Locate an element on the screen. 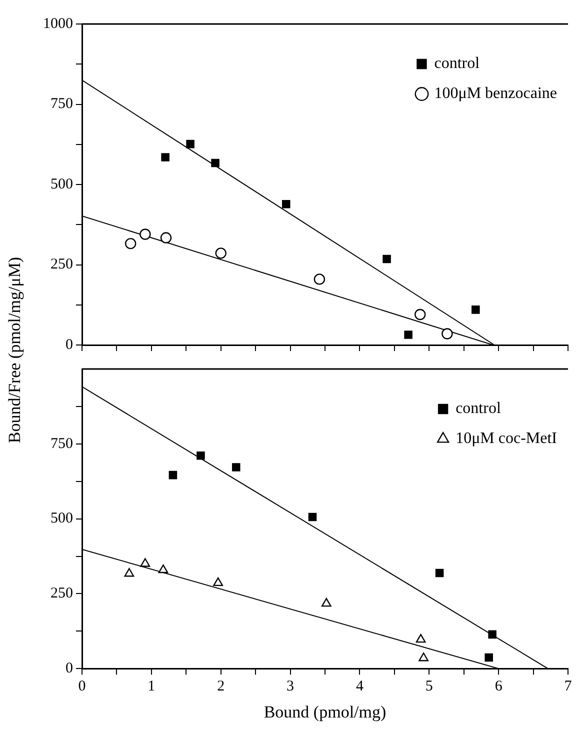 This screenshot has width=580, height=734. x-tick-label: 4 is located at coordinates (360, 686).